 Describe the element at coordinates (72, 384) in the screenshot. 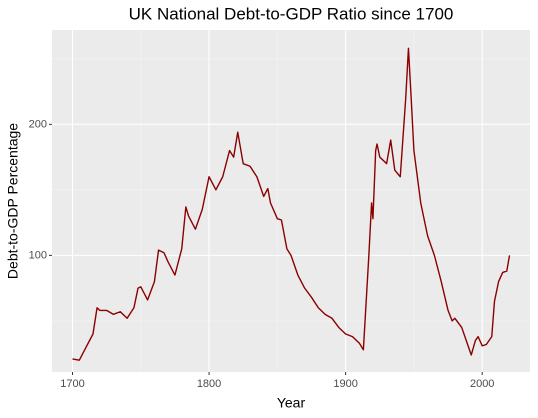

I see `x-tick-label: 1700` at that location.